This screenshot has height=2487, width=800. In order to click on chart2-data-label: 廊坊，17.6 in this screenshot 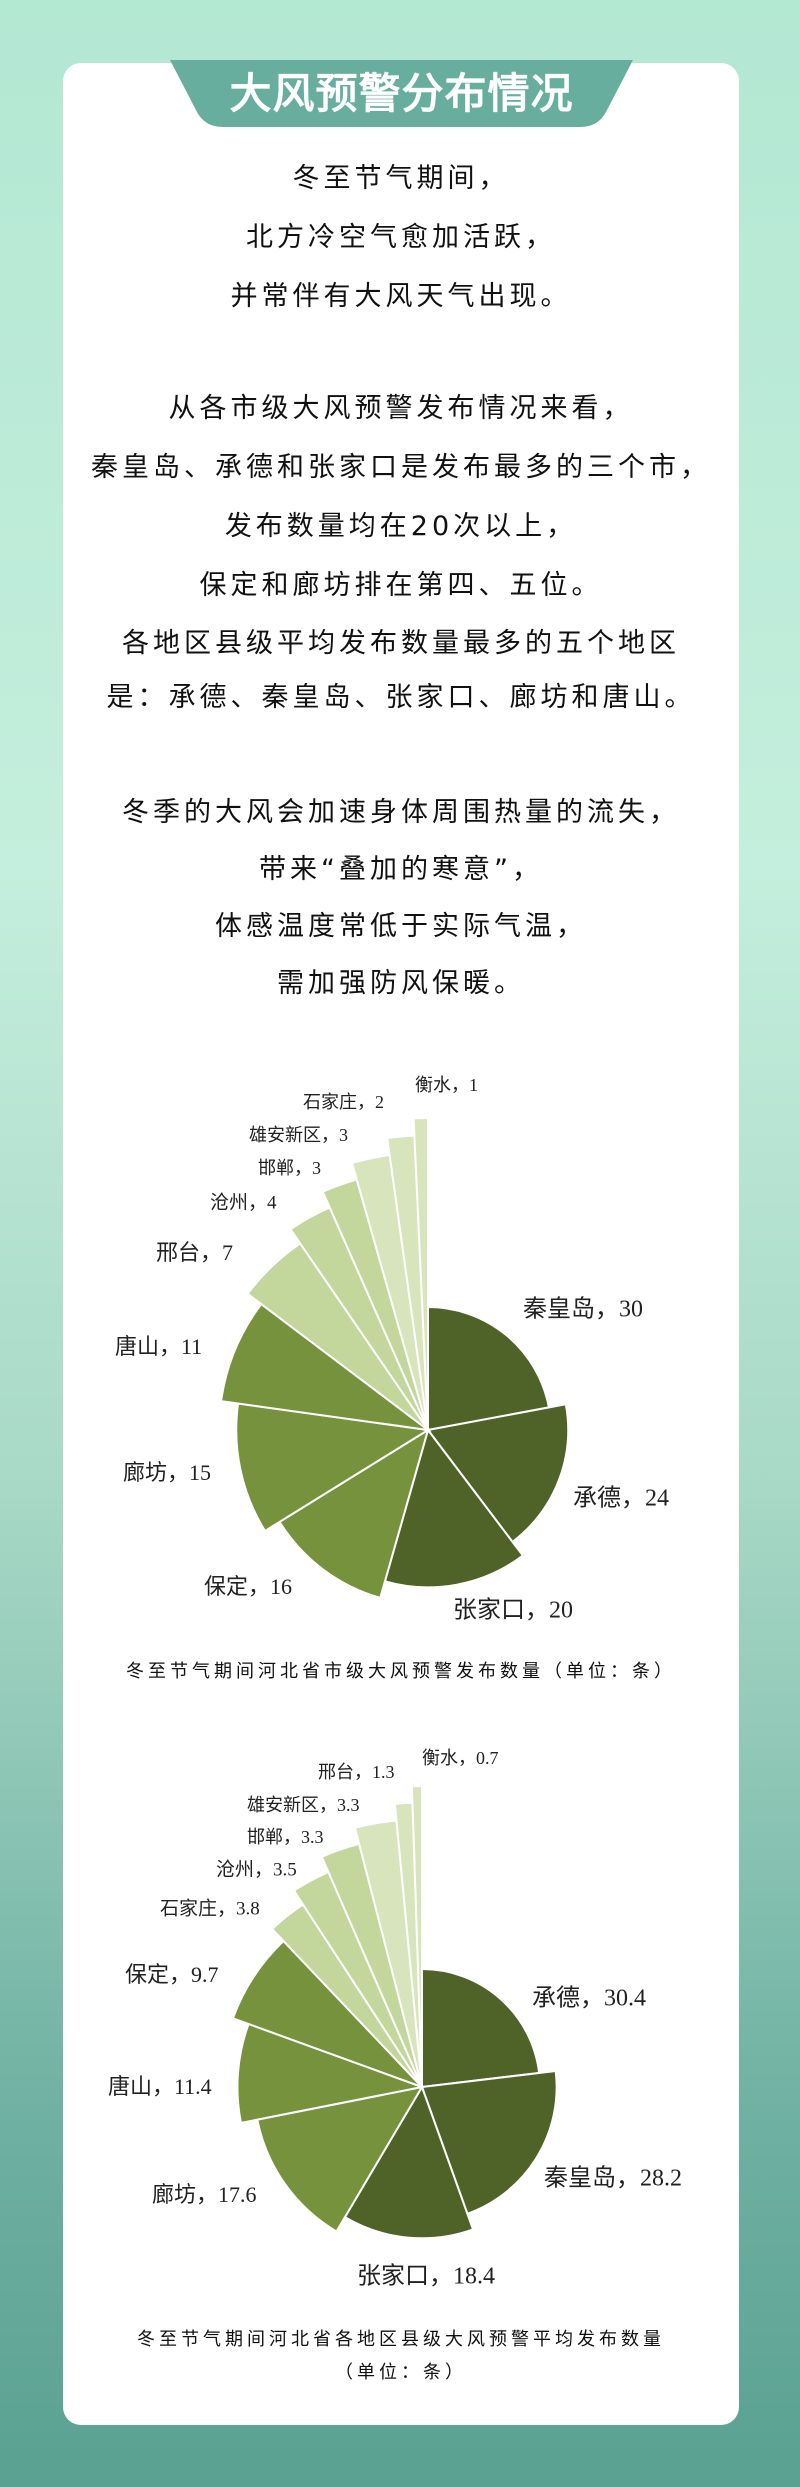, I will do `click(204, 2194)`.